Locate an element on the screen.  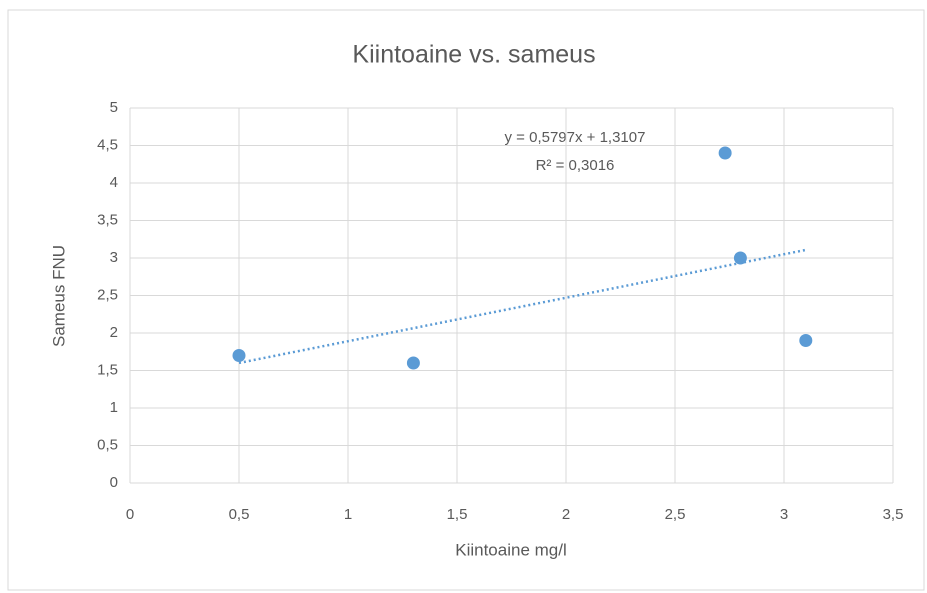
x-tick-label: 2,5 is located at coordinates (675, 514).